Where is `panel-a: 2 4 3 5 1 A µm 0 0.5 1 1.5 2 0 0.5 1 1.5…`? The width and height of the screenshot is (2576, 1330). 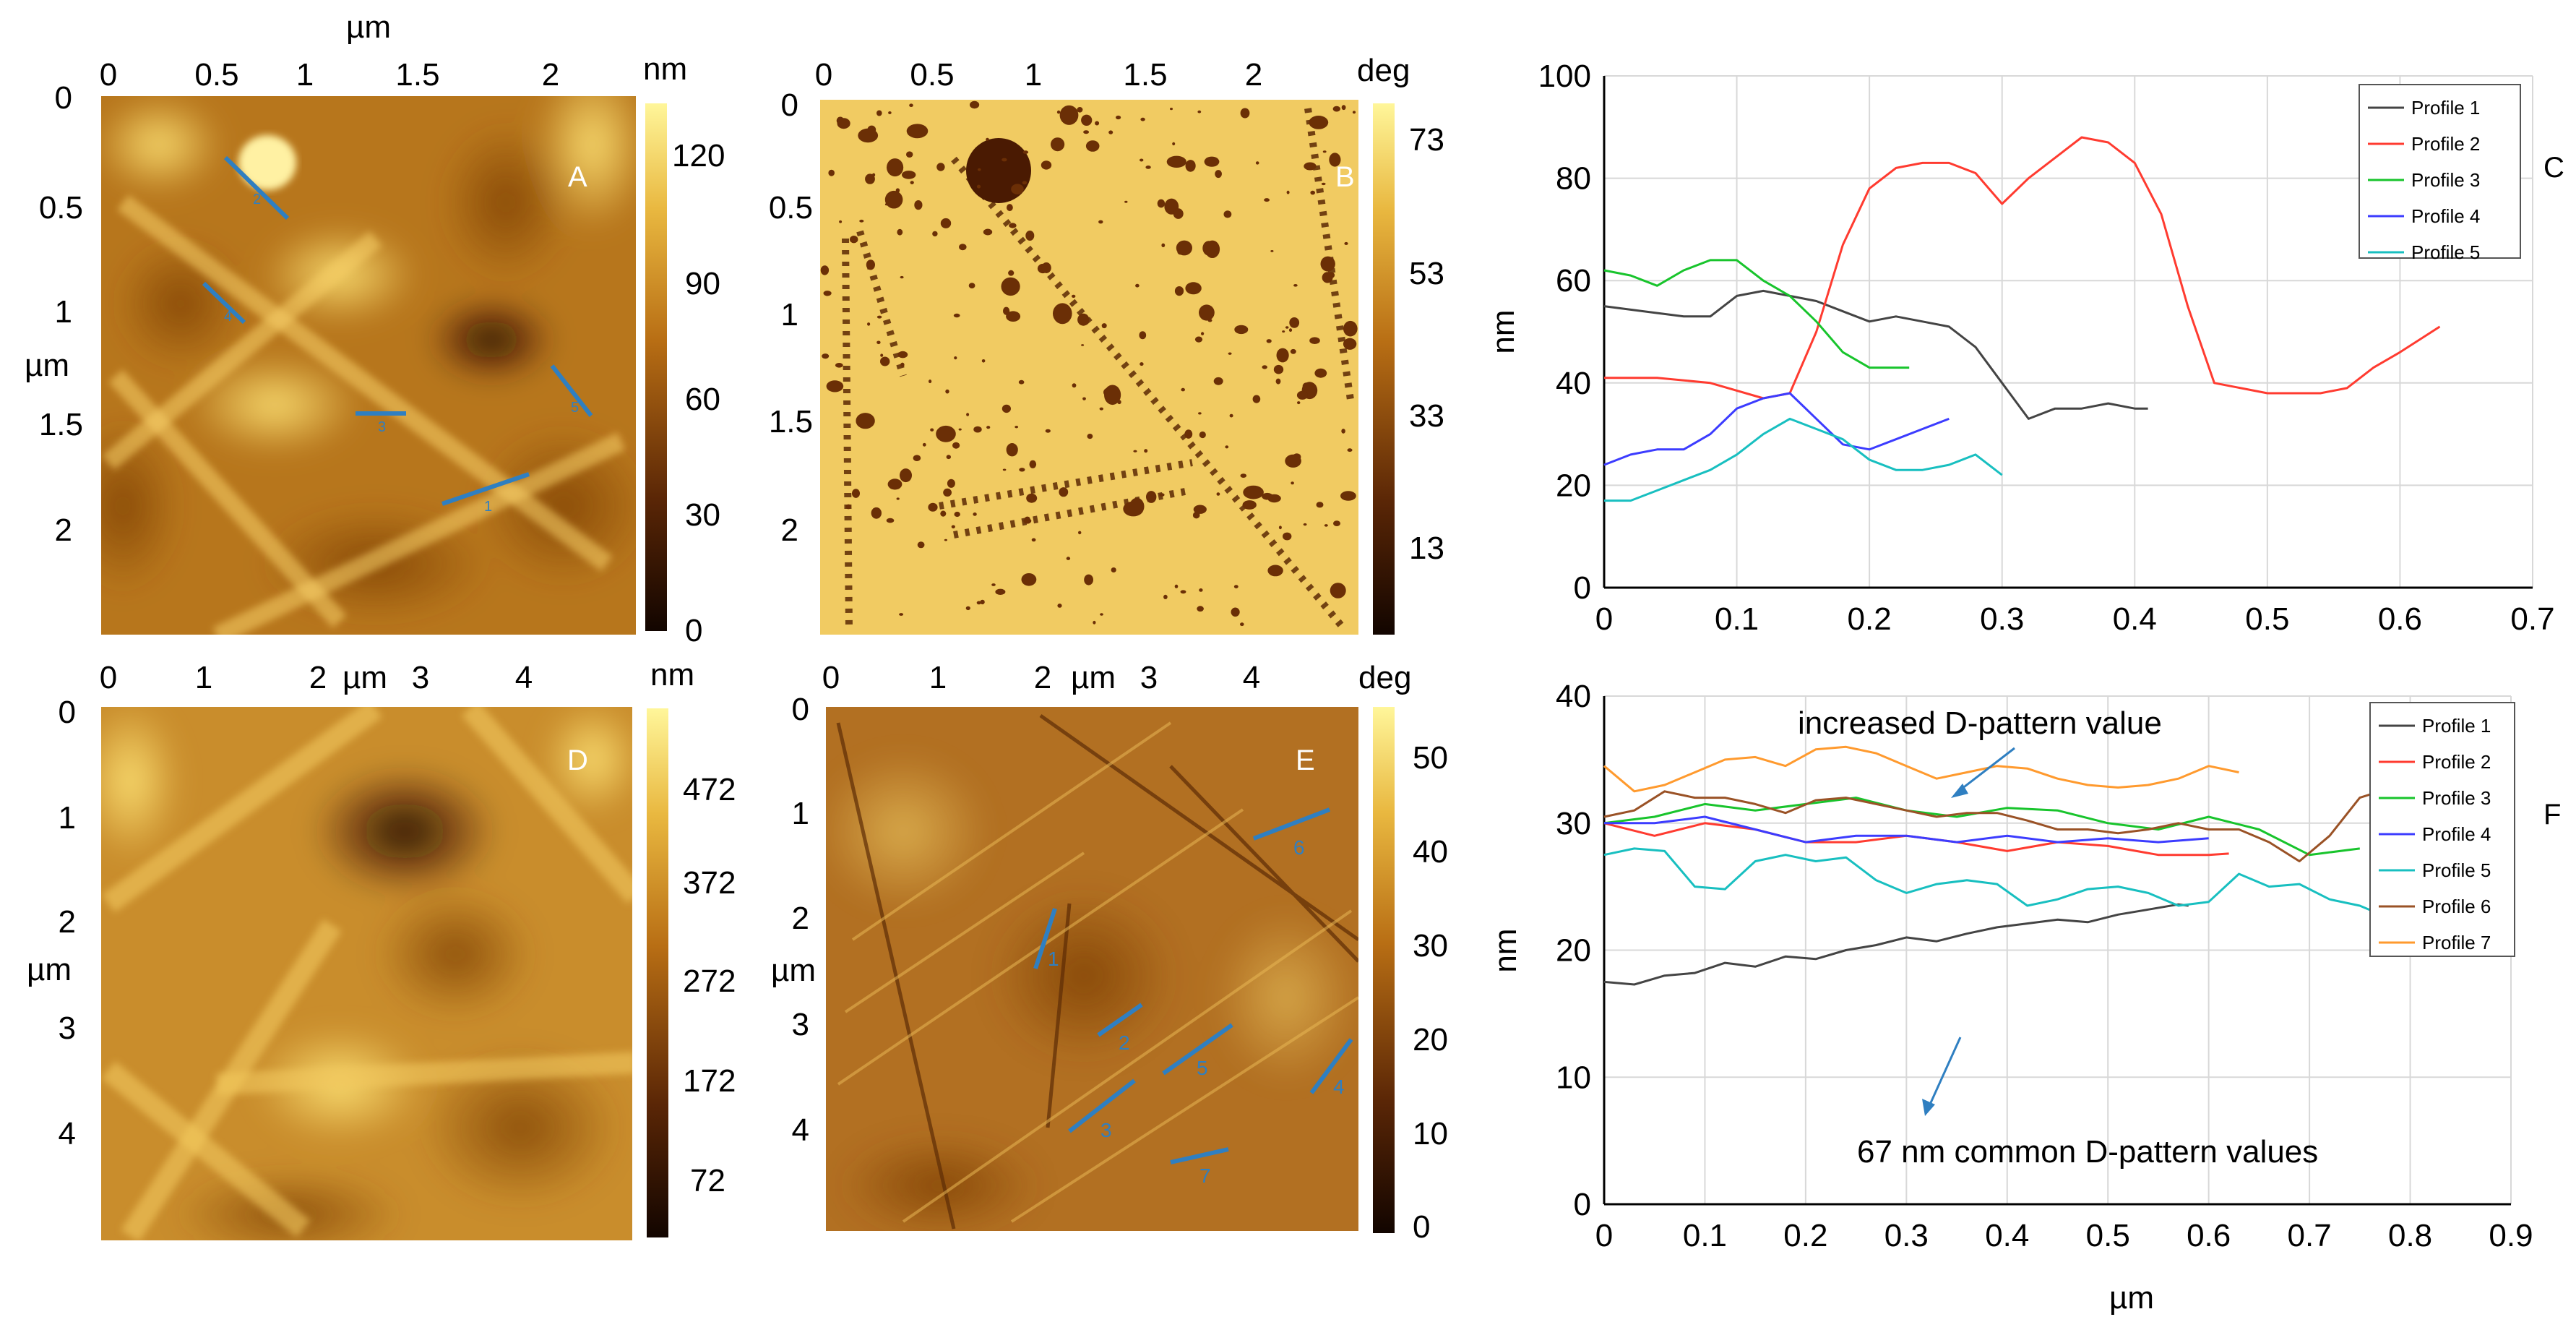 panel-a: 2 4 3 5 1 A µm 0 0.5 1 1.5 2 0 0.5 1 1.5… is located at coordinates (375, 328).